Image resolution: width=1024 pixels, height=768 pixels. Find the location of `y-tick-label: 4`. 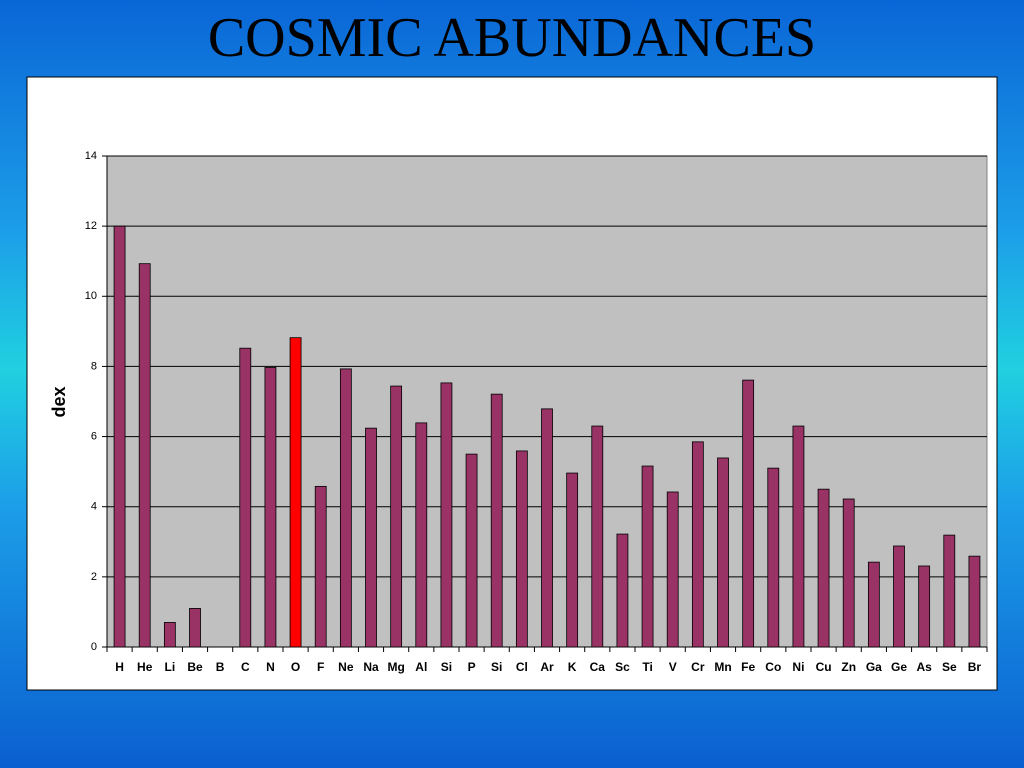

y-tick-label: 4 is located at coordinates (94, 507).